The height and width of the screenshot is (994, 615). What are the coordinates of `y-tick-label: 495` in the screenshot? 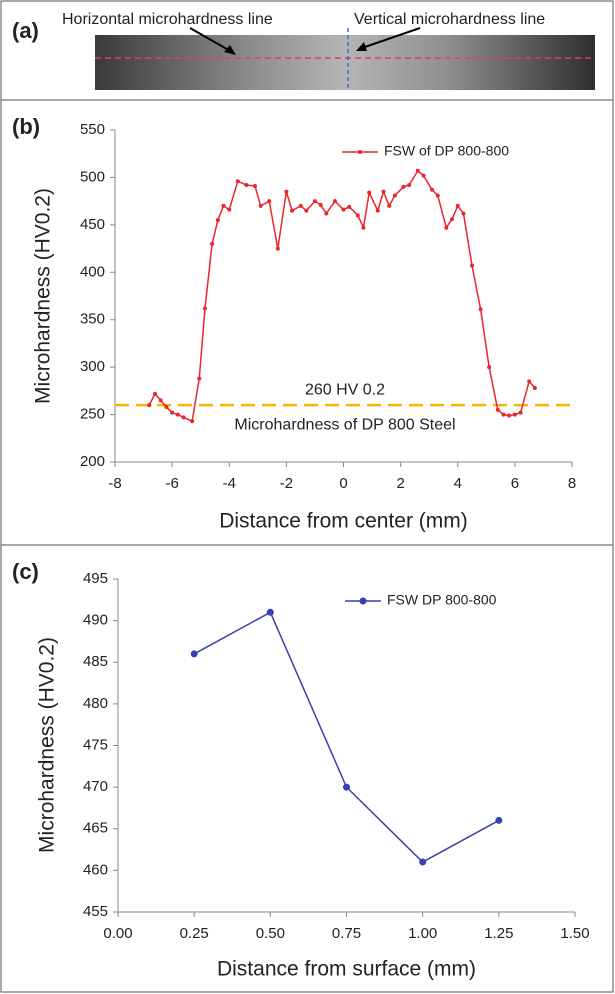 It's located at (95, 578).